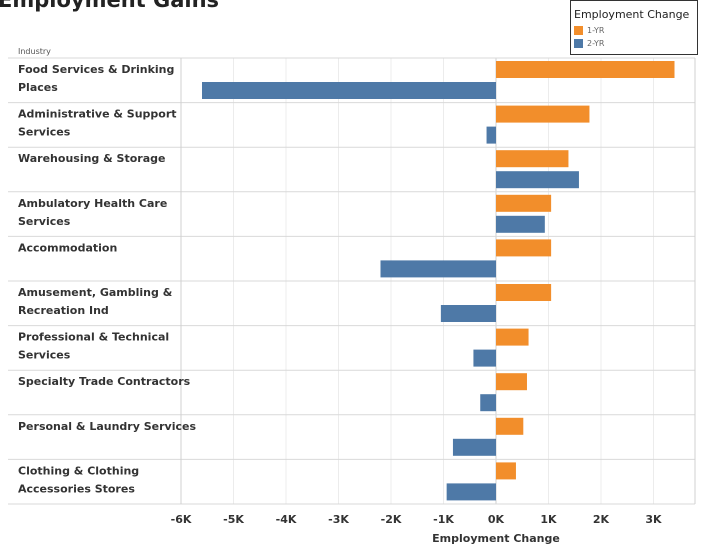 This screenshot has height=547, width=702. What do you see at coordinates (233, 519) in the screenshot?
I see `x-tick-label: -5K` at bounding box center [233, 519].